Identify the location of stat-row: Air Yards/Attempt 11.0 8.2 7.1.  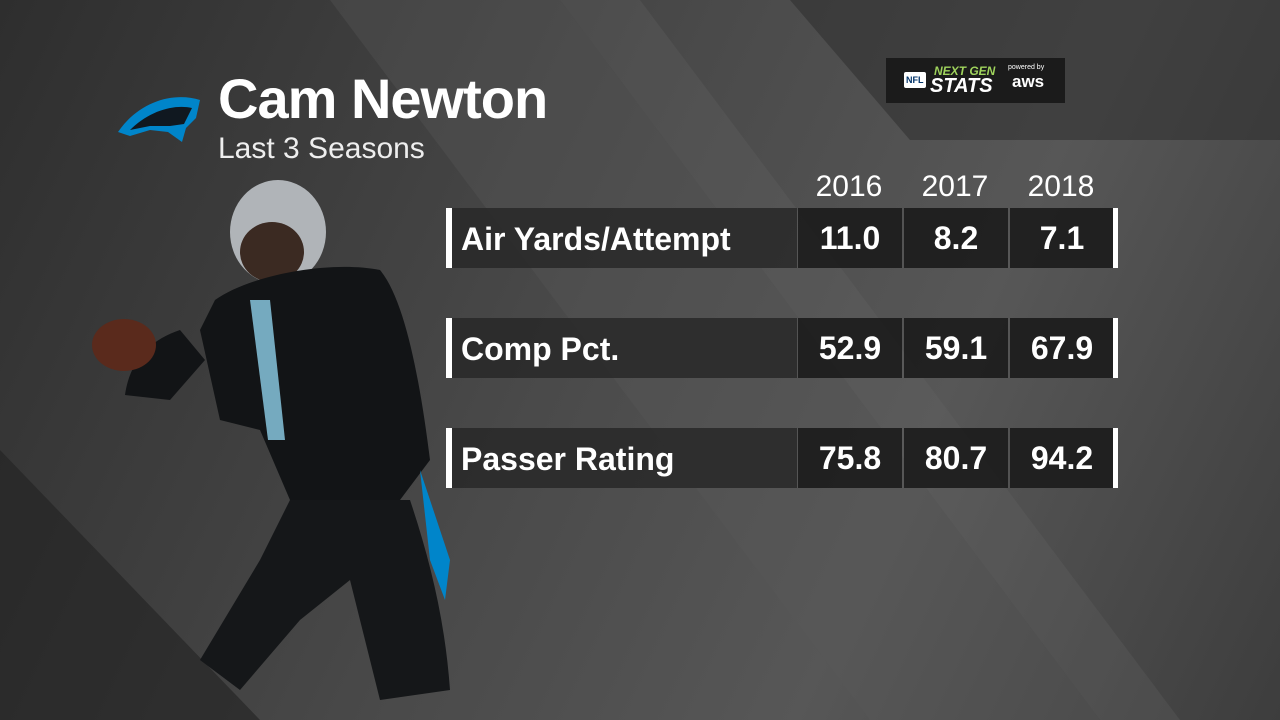
(782, 238).